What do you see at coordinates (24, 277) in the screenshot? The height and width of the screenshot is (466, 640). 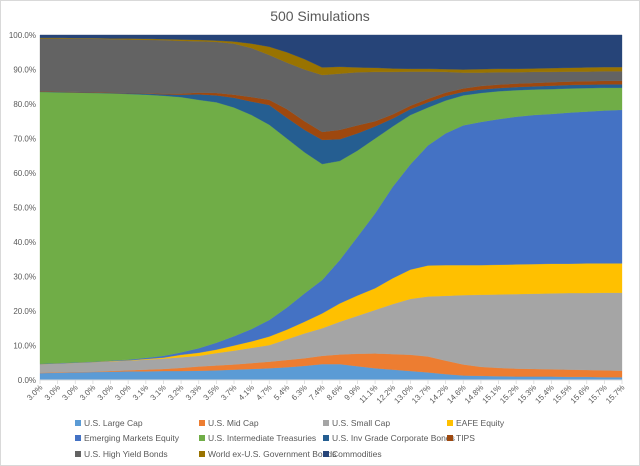 I see `y-tick-label: 30.0%` at bounding box center [24, 277].